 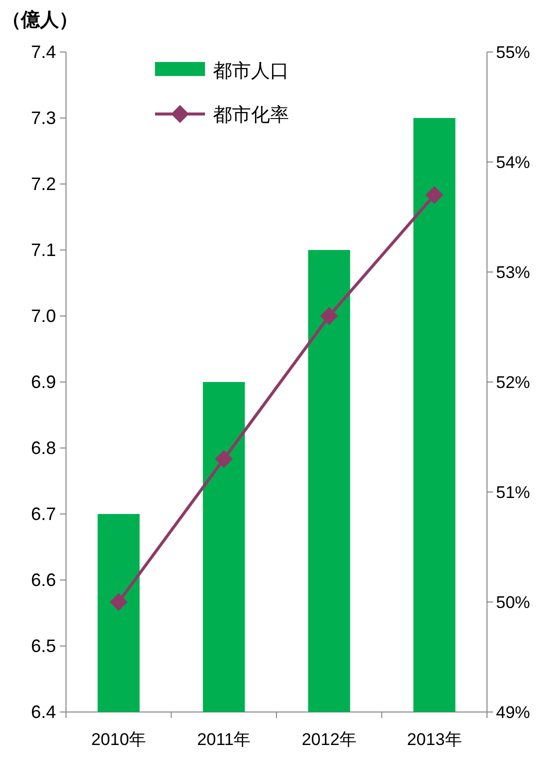 I want to click on y-tick-label: 7.0, so click(x=43, y=316).